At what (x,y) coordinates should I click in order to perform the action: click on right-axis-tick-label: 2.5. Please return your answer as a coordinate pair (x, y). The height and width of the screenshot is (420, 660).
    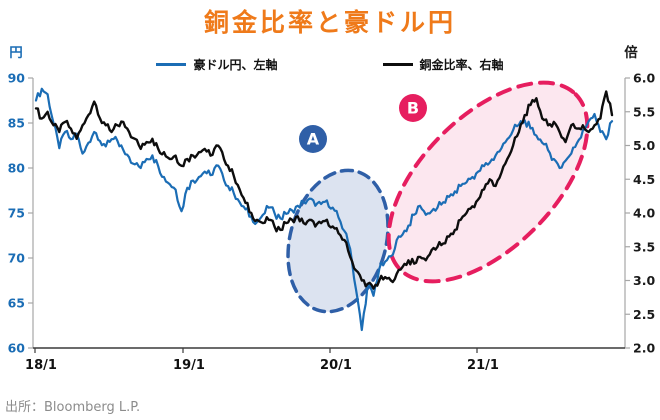
    Looking at the image, I should click on (644, 314).